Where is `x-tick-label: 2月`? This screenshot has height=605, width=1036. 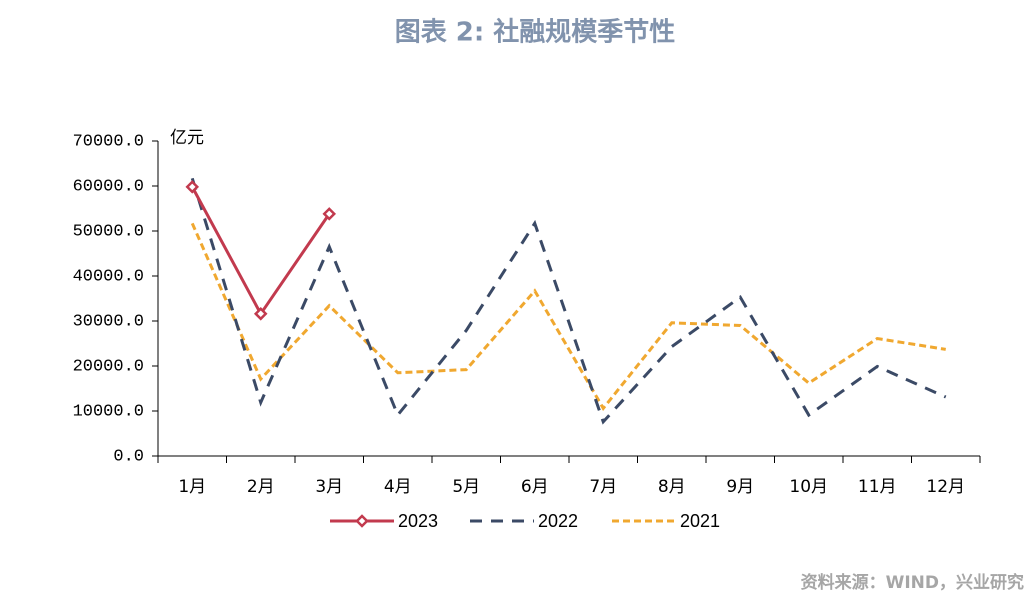 x-tick-label: 2月 is located at coordinates (261, 487).